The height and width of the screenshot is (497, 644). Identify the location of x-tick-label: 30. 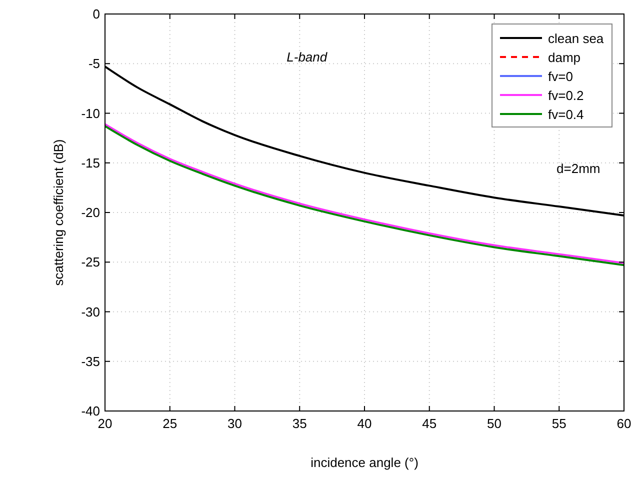
(235, 423).